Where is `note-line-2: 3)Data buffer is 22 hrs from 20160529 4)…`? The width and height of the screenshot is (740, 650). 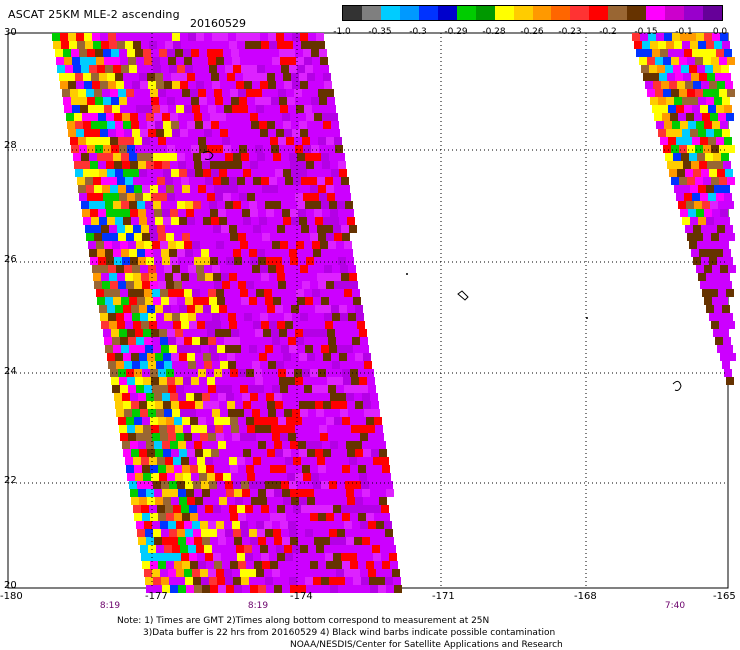
note-line-2: 3)Data buffer is 22 hrs from 20160529 4)… is located at coordinates (349, 633).